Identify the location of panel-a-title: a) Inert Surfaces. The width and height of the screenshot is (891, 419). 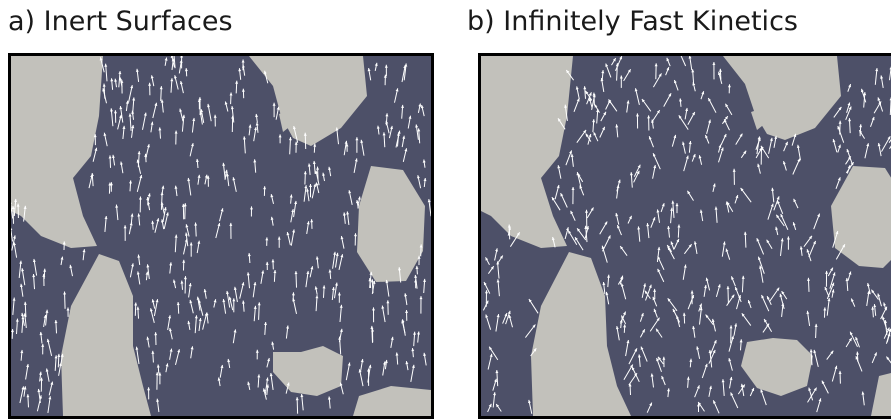
(120, 22).